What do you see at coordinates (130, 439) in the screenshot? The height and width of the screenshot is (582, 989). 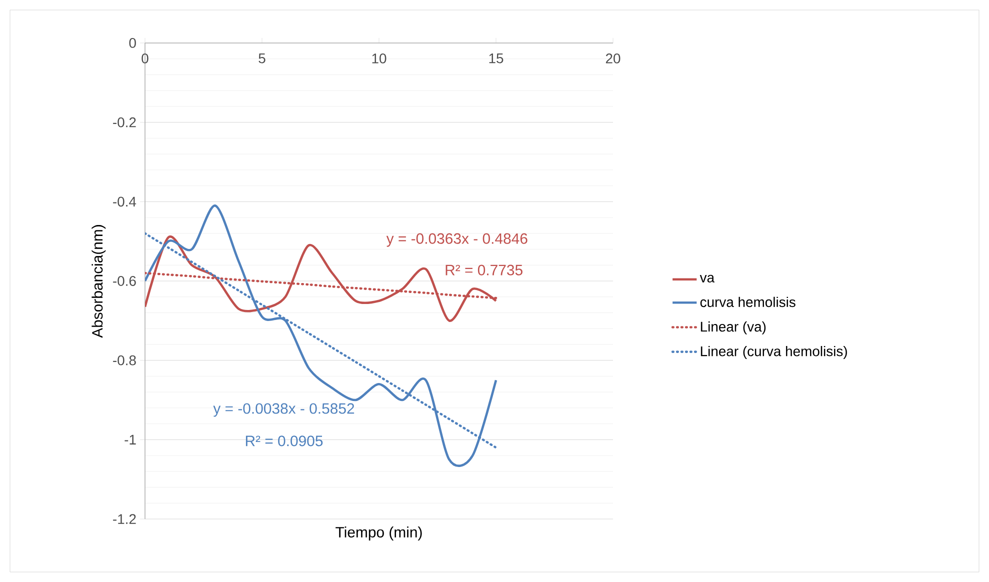 I see `y-tick-label: -1` at bounding box center [130, 439].